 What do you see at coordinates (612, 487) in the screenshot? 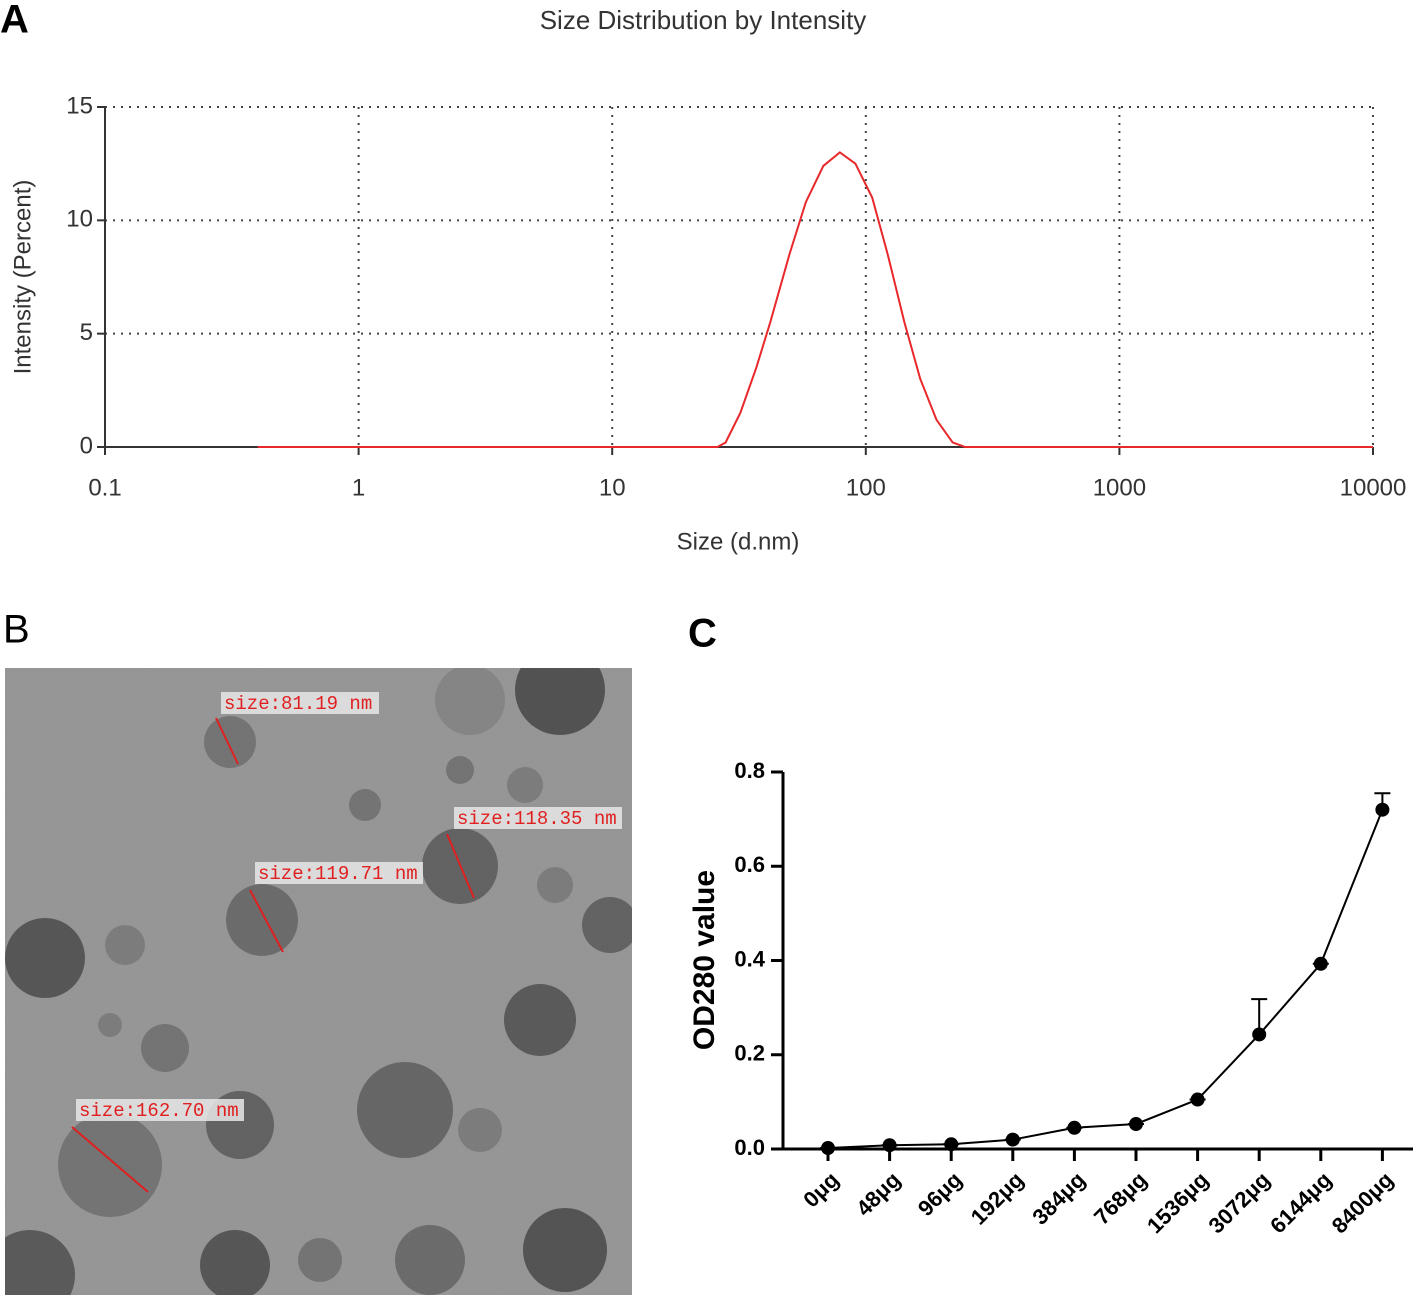
I see `x-tick-label: 10` at bounding box center [612, 487].